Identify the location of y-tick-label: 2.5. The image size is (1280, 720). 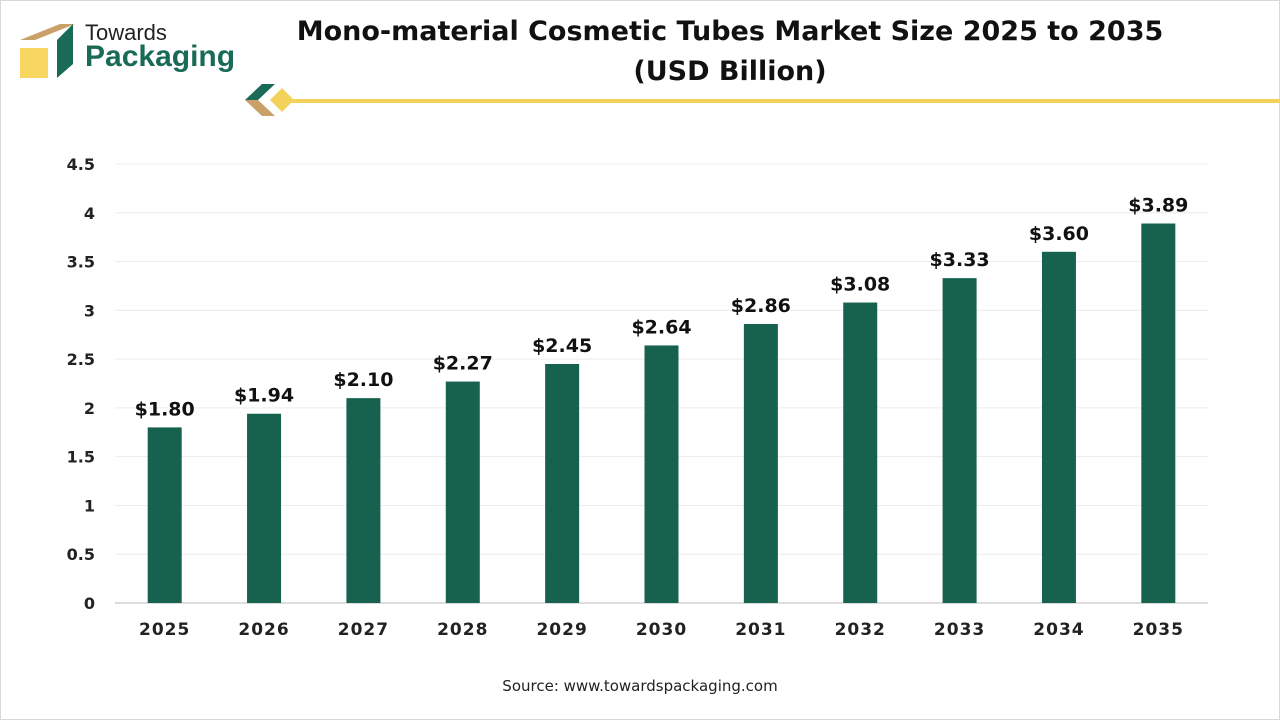
(81, 359).